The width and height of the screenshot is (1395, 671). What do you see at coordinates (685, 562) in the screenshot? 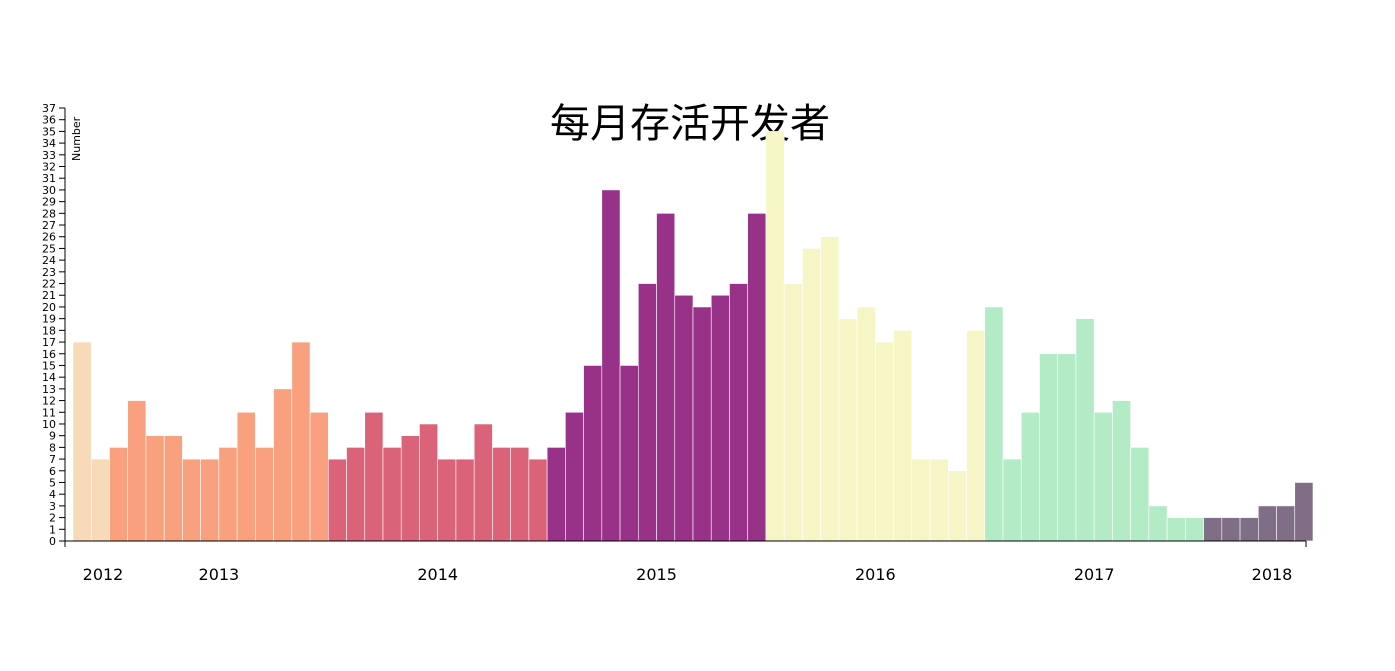
I see `x-axis: 2012 2013 2014 2015 2016 2017 2018` at bounding box center [685, 562].